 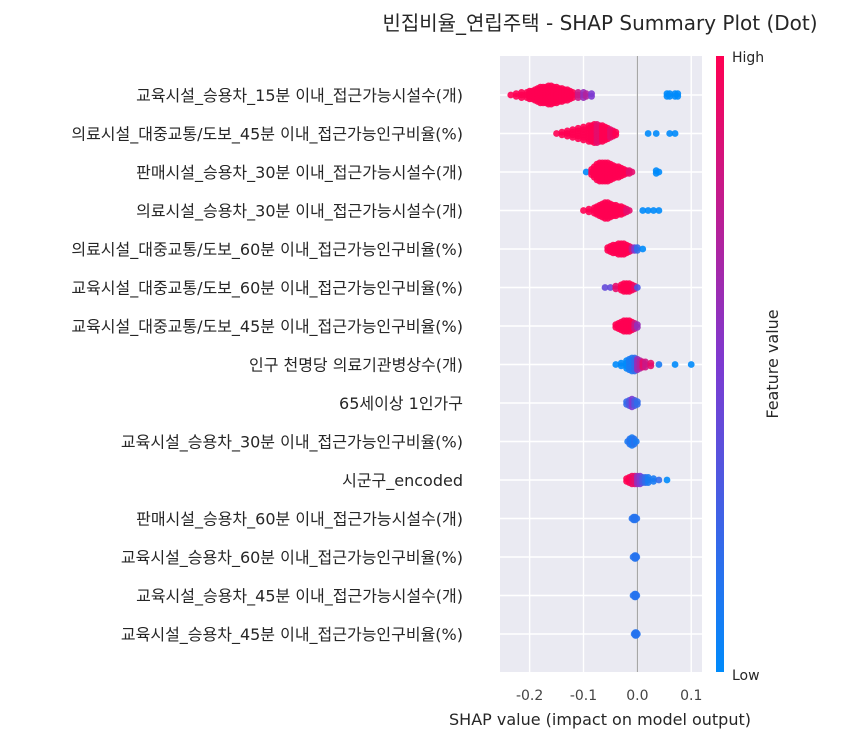 What do you see at coordinates (748, 58) in the screenshot?
I see `colorbar-high-label: High` at bounding box center [748, 58].